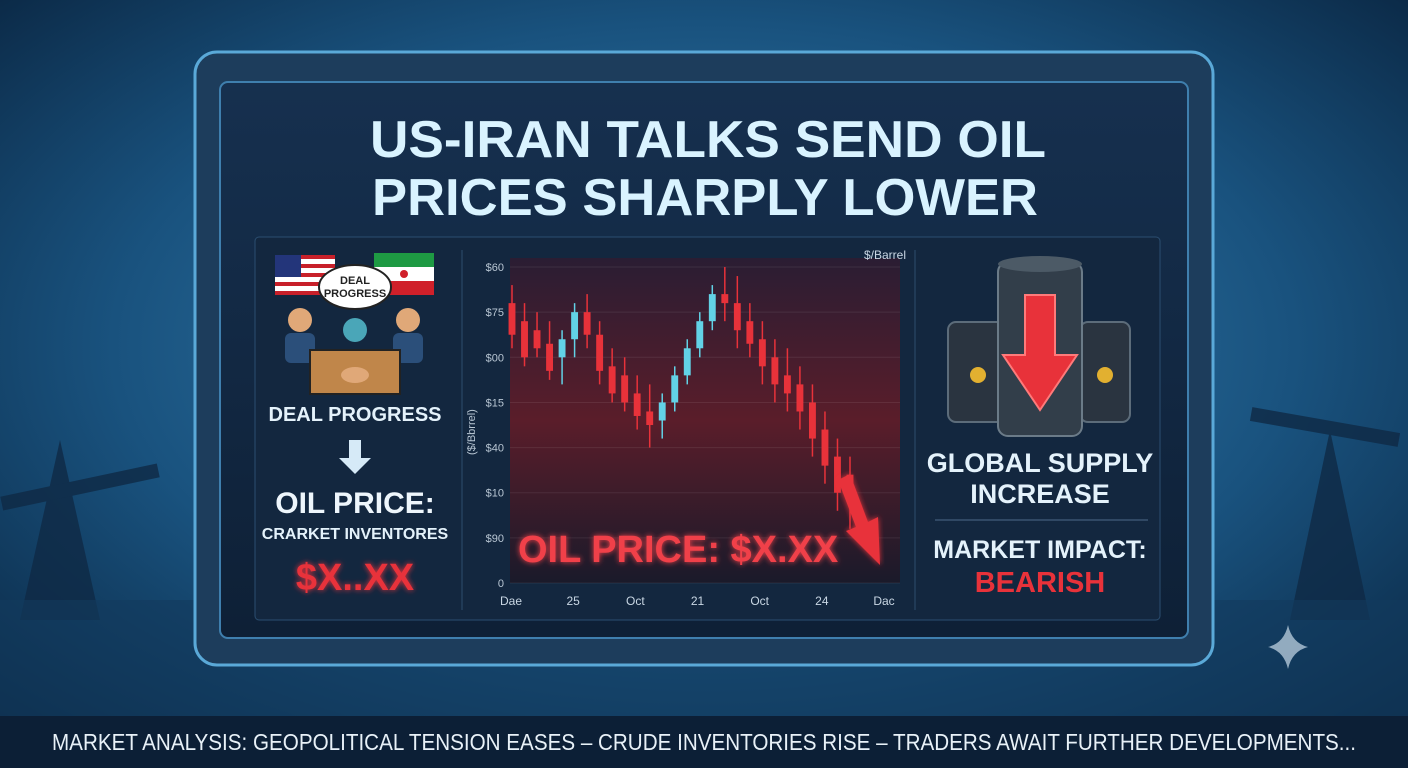  Describe the element at coordinates (495, 358) in the screenshot. I see `y-tick-label: $00` at that location.